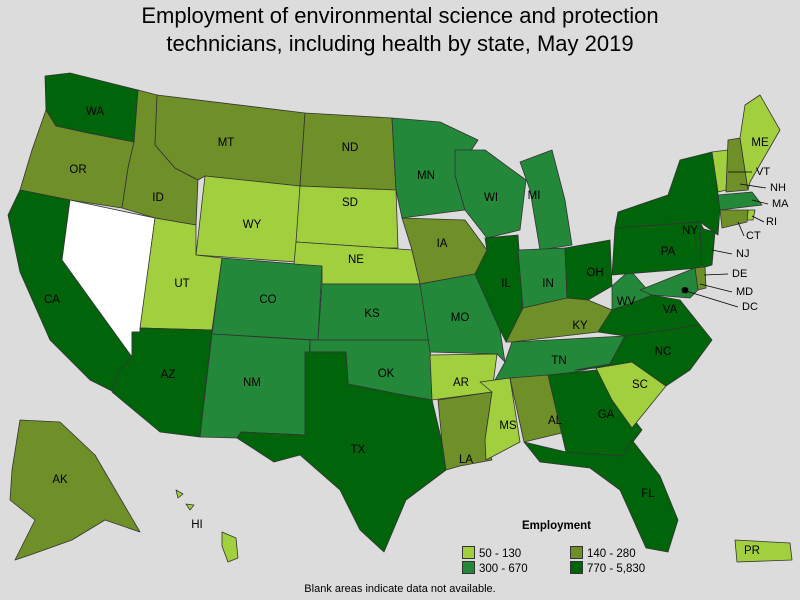 Image resolution: width=800 pixels, height=600 pixels. I want to click on state-label-wa: WA, so click(95, 112).